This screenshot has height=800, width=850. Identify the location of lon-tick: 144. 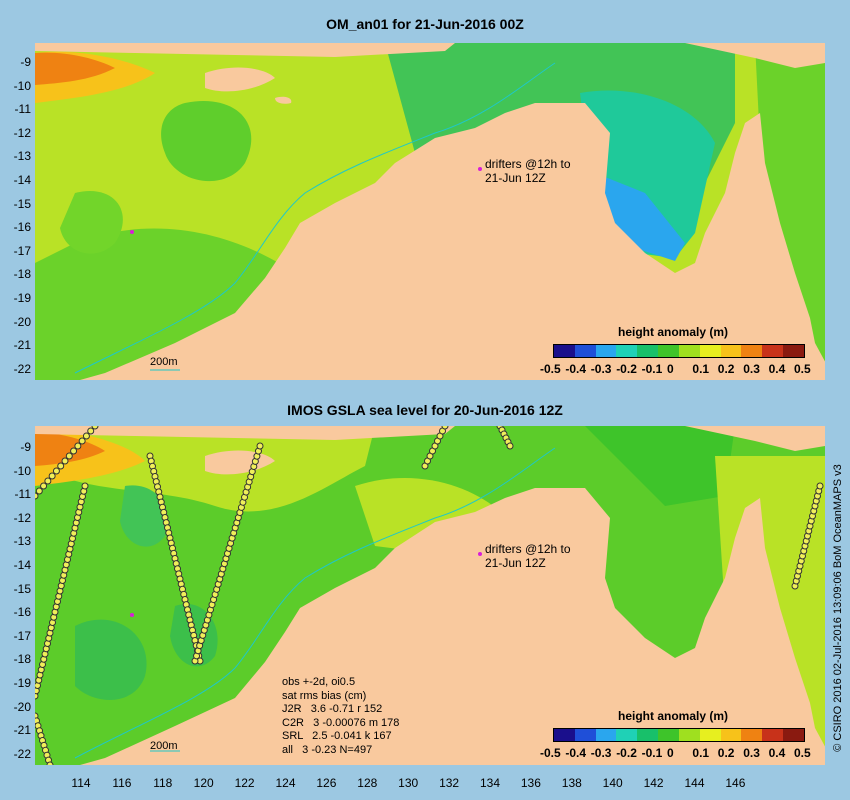
(694, 783).